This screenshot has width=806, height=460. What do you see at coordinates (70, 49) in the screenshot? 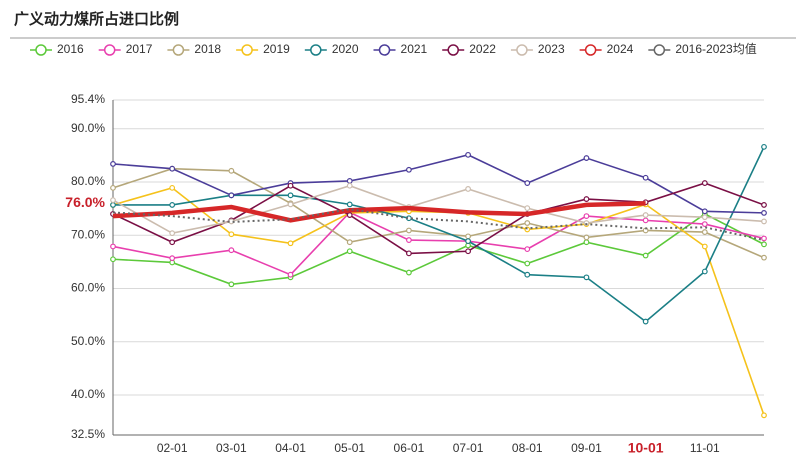
I see `legend-label: 2016` at bounding box center [70, 49].